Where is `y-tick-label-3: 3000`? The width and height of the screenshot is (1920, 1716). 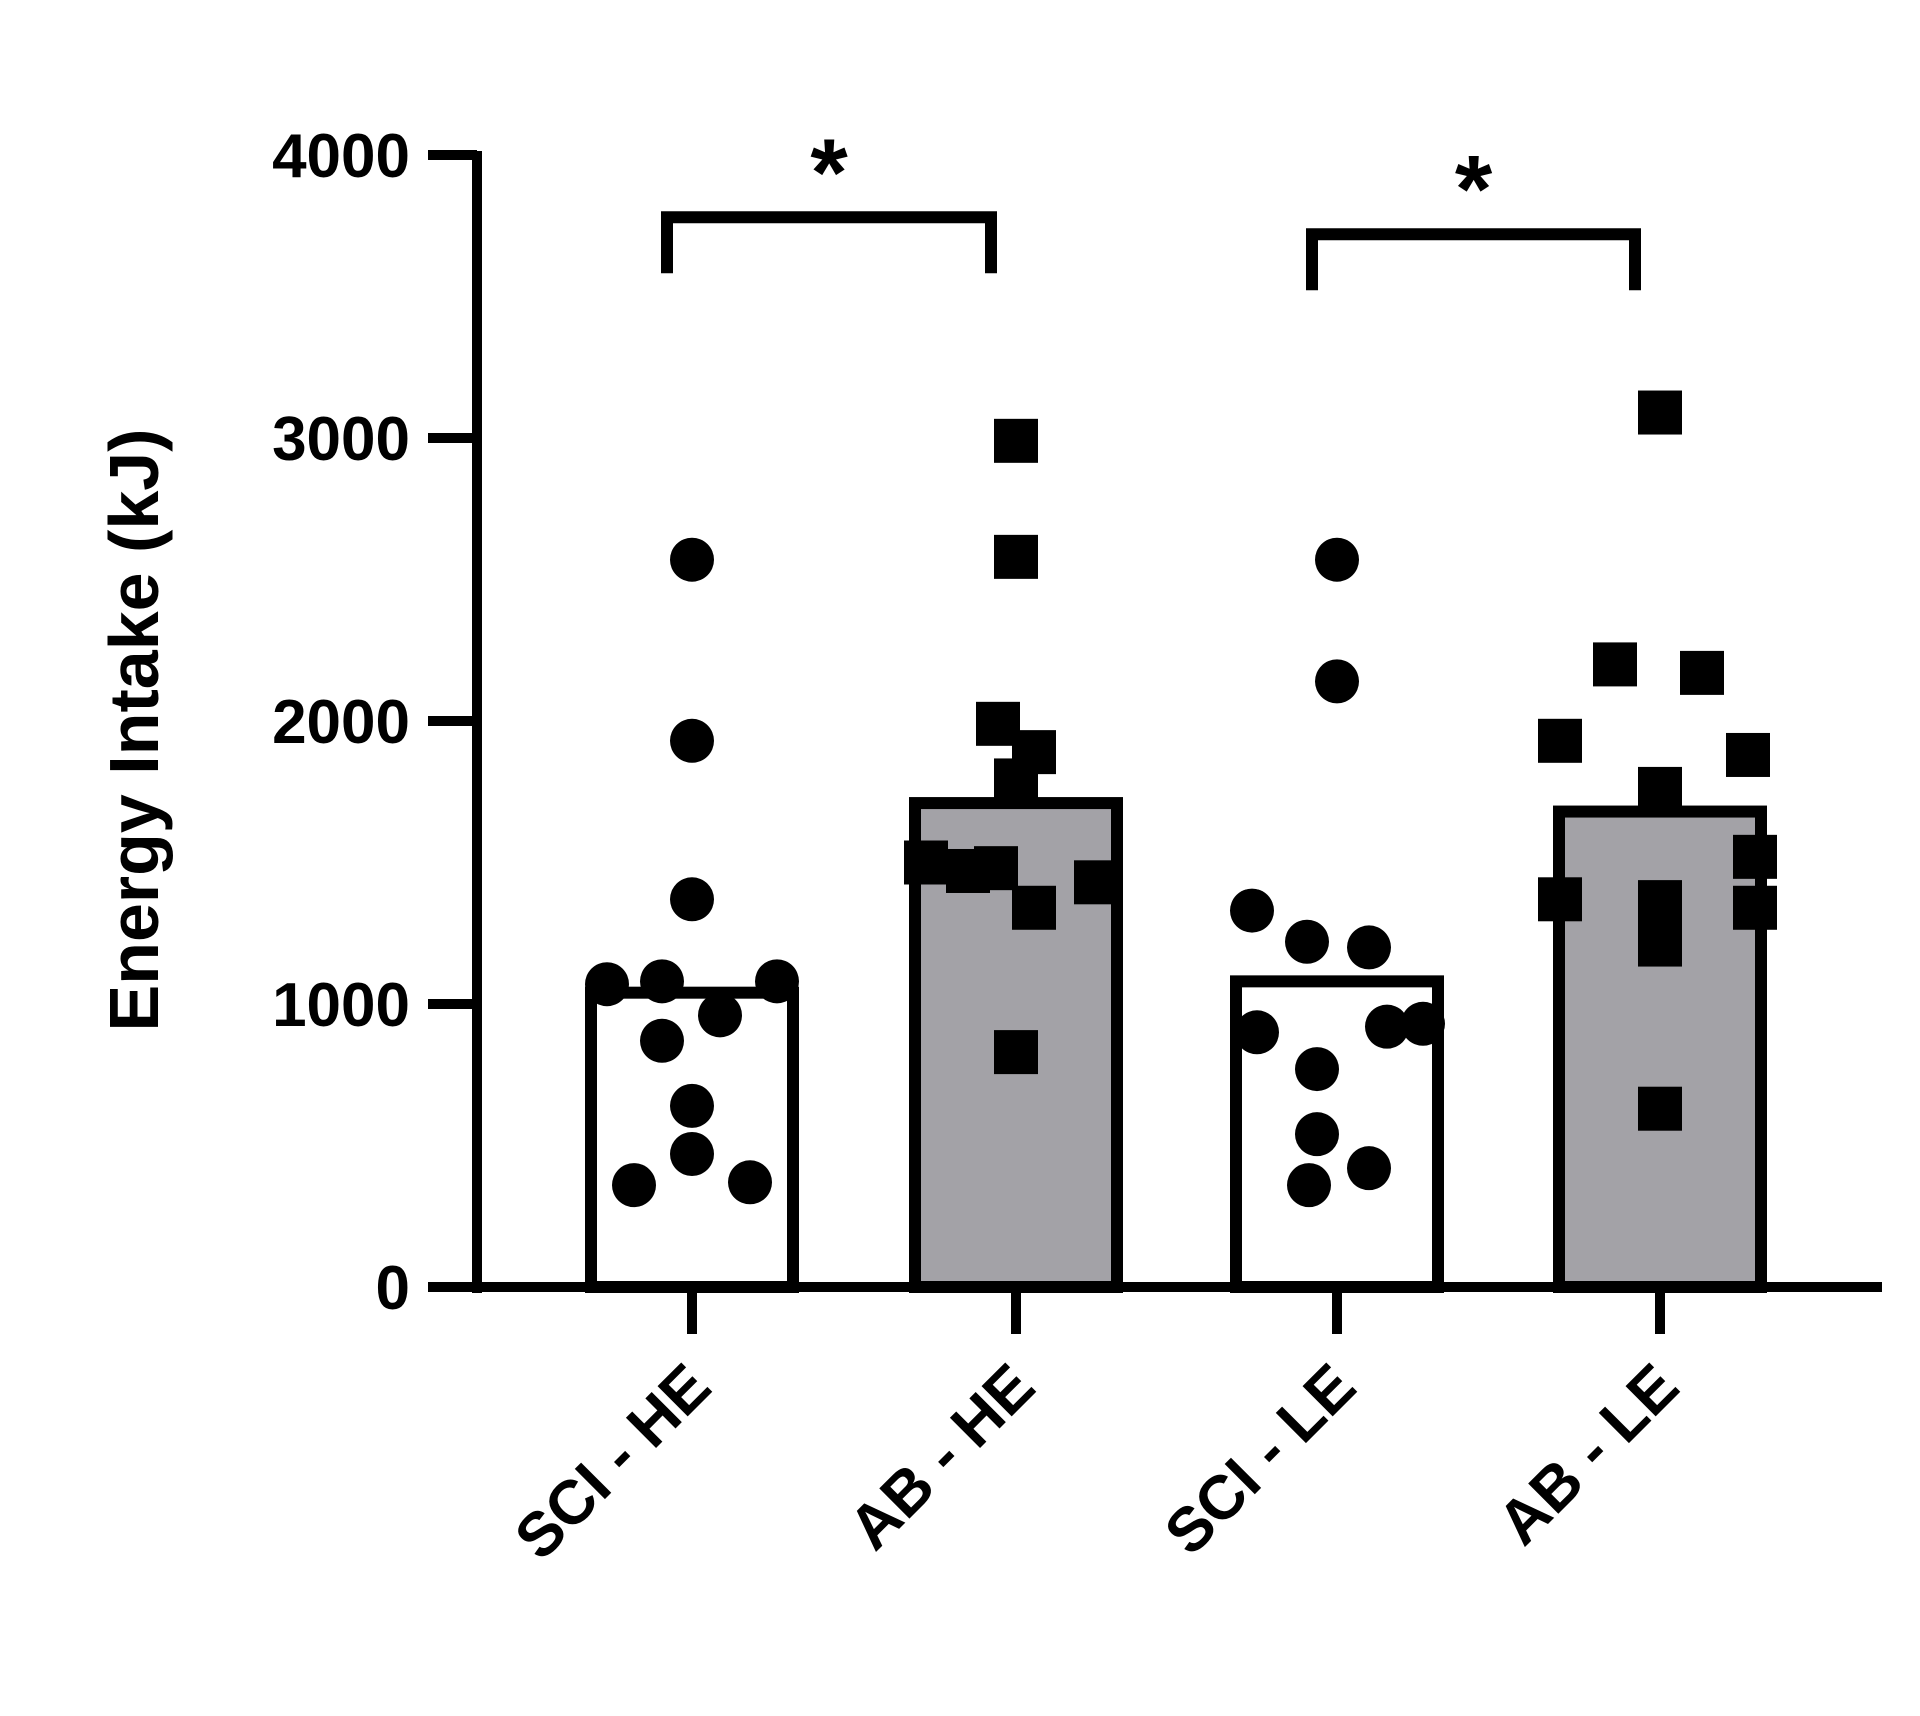 y-tick-label-3: 3000 is located at coordinates (341, 439).